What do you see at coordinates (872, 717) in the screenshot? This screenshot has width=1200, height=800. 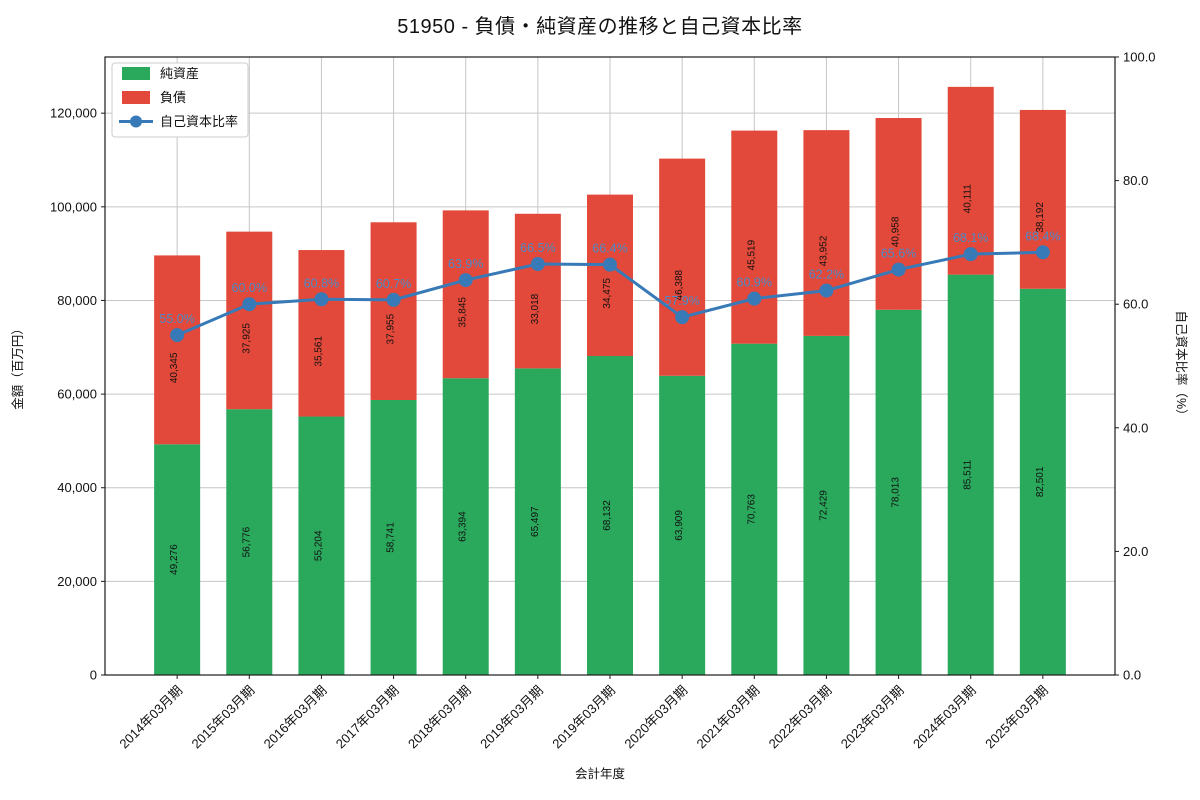 I see `xtick-label: 2023年03月期` at bounding box center [872, 717].